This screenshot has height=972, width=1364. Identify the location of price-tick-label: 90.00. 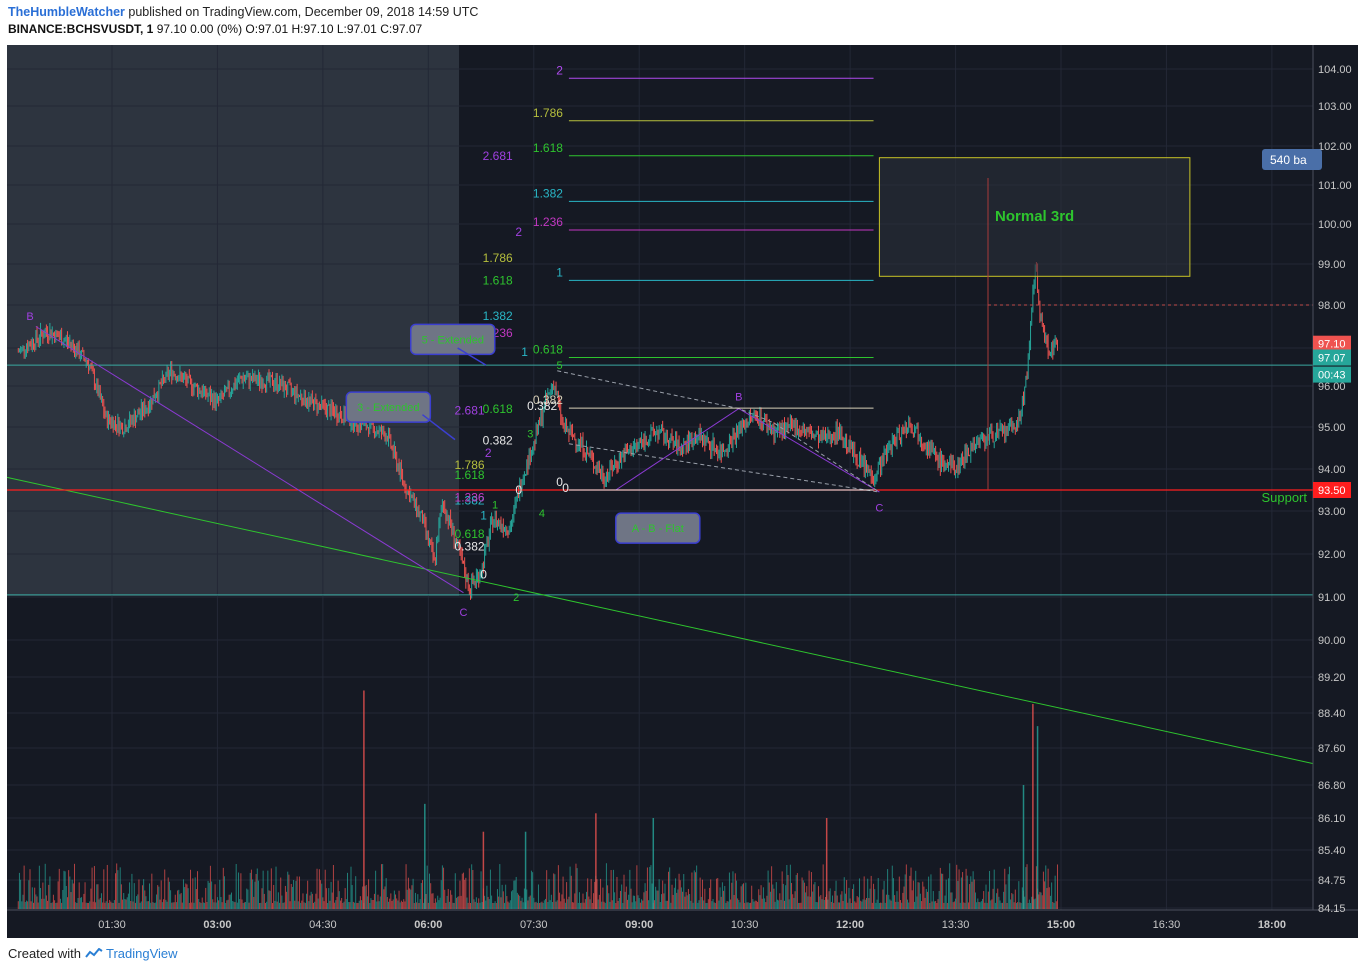
(1332, 641).